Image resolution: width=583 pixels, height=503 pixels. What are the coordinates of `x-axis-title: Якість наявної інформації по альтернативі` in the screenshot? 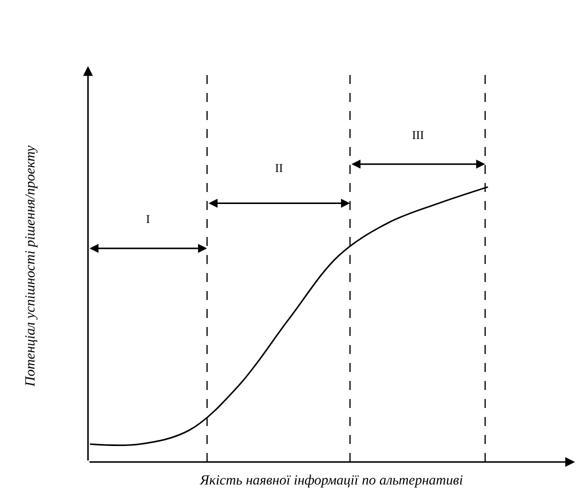 It's located at (331, 480).